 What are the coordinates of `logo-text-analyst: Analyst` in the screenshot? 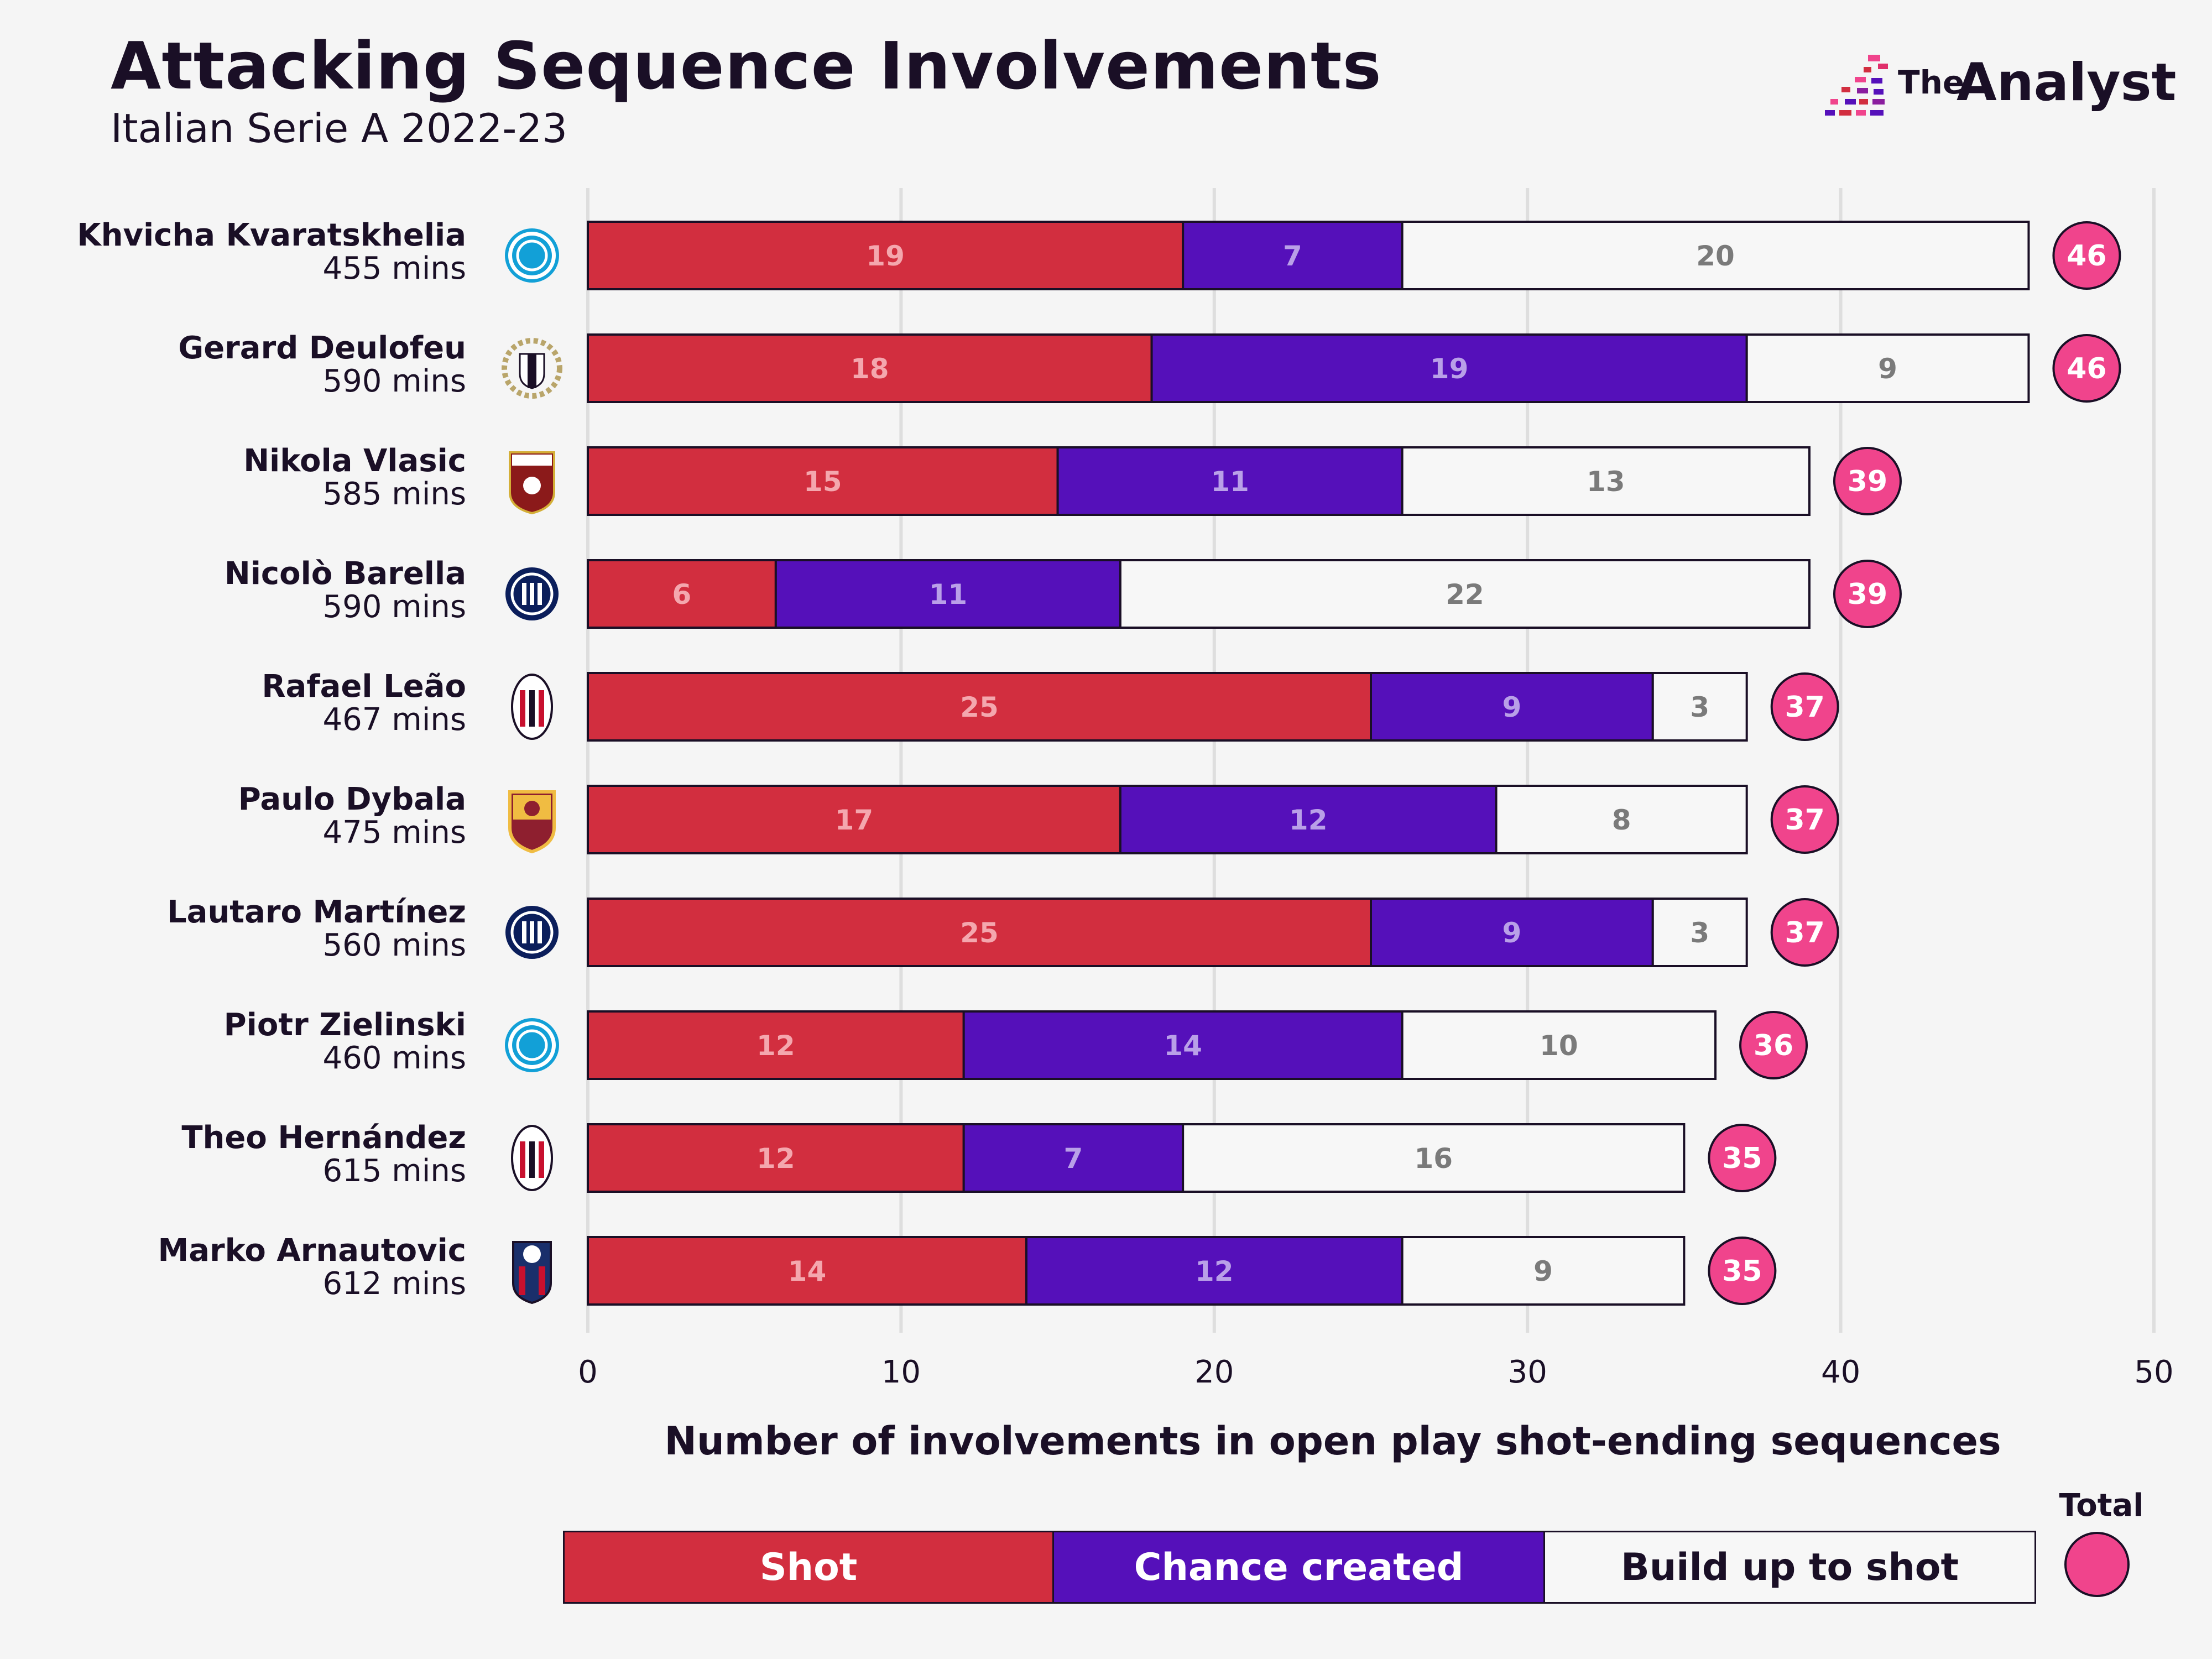 It's located at (2067, 83).